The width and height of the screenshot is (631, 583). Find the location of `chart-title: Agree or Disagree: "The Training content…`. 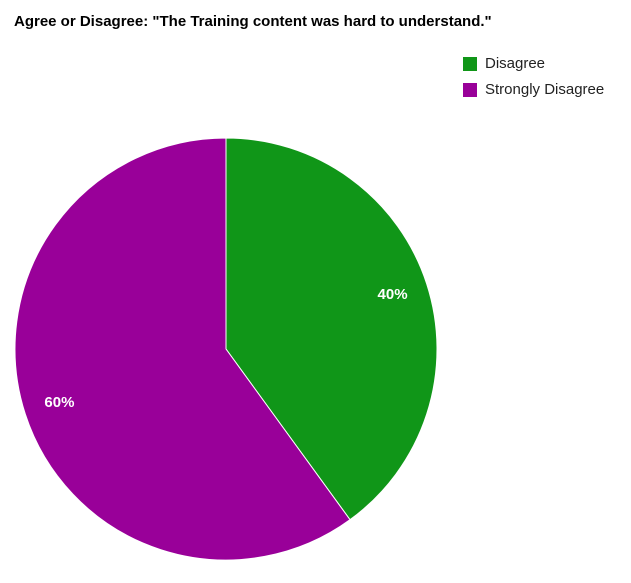

chart-title: Agree or Disagree: "The Training content… is located at coordinates (253, 21).